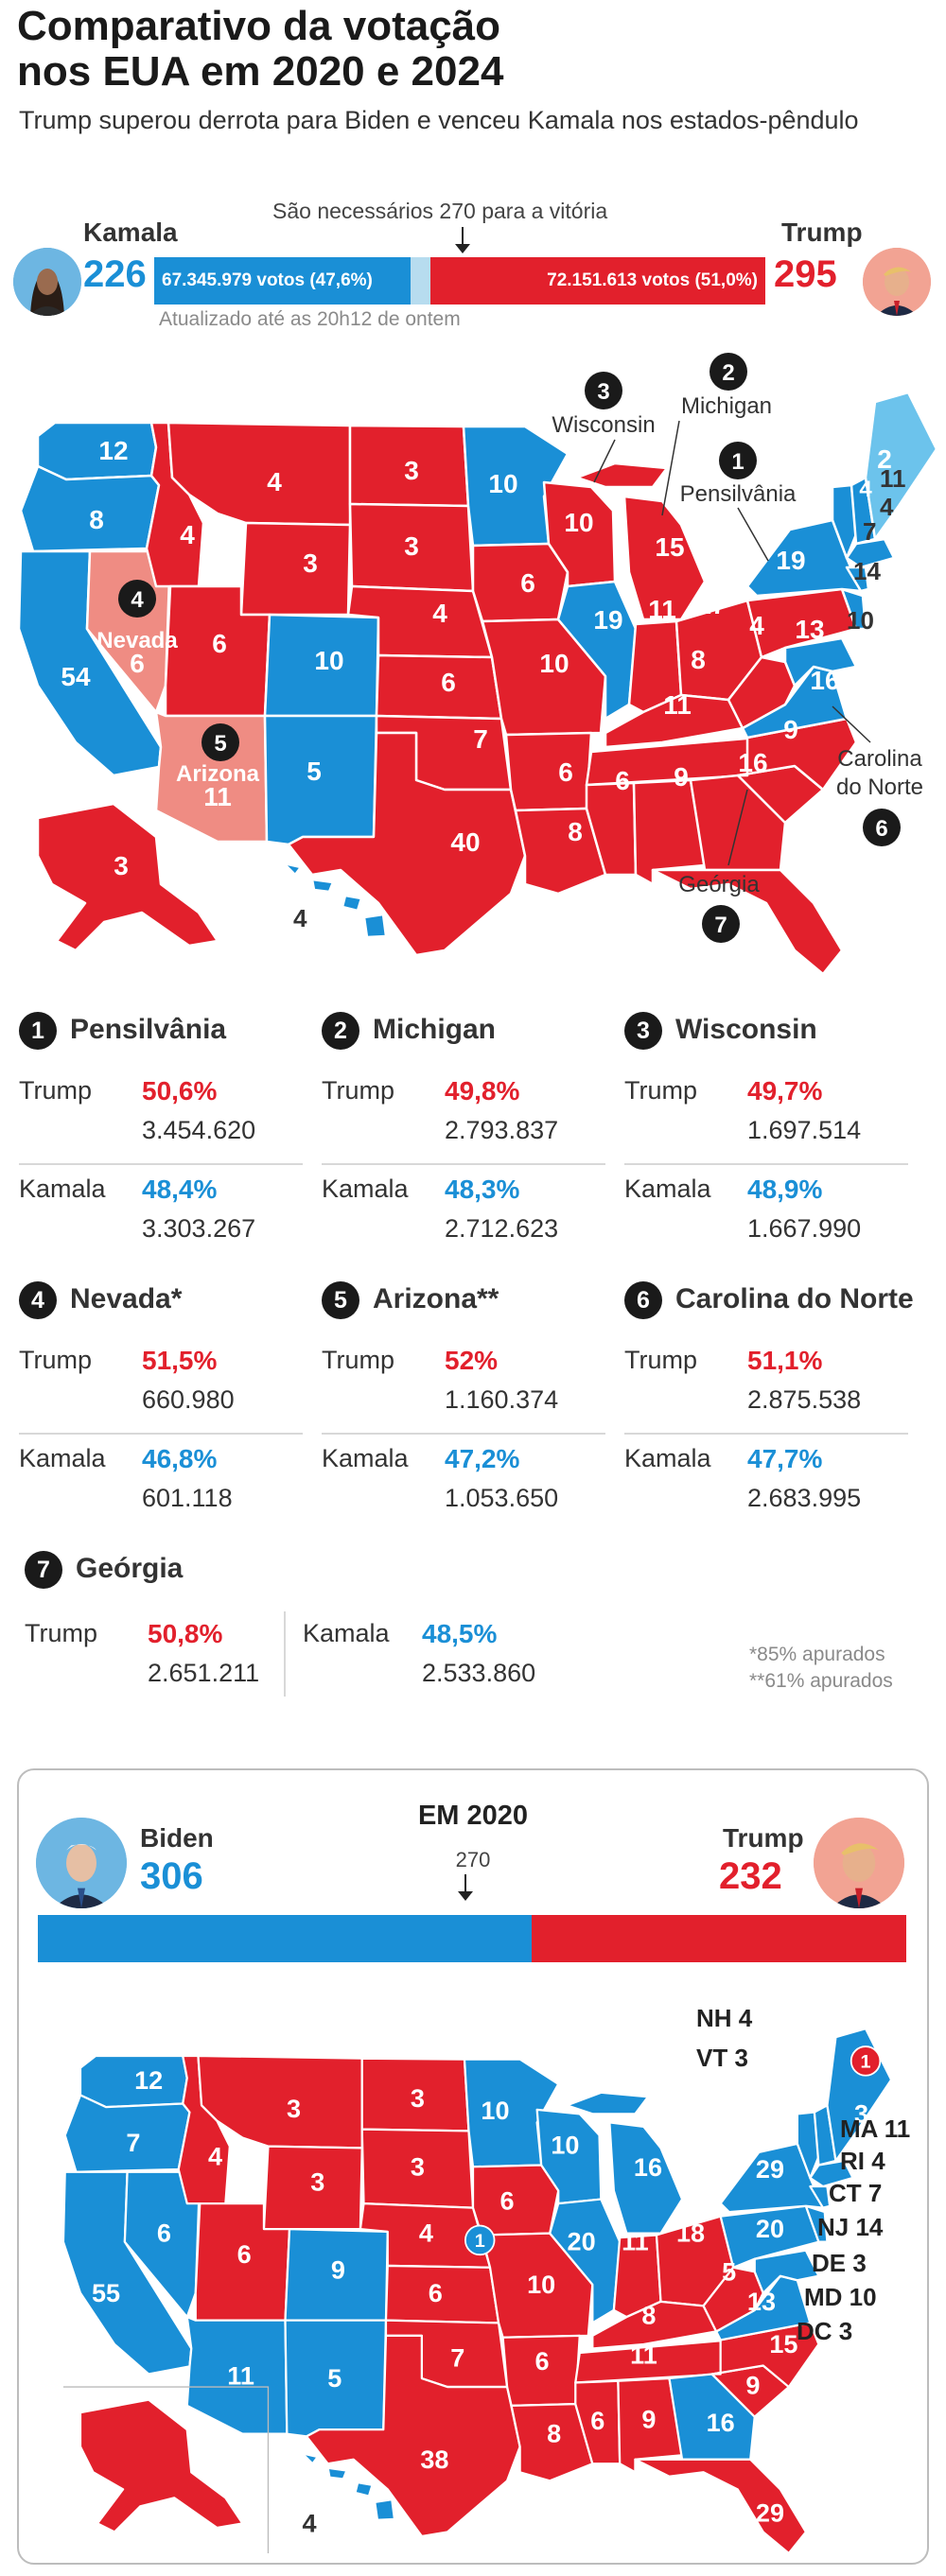 The image size is (946, 2576). I want to click on svg-text: Geórgia, so click(719, 884).